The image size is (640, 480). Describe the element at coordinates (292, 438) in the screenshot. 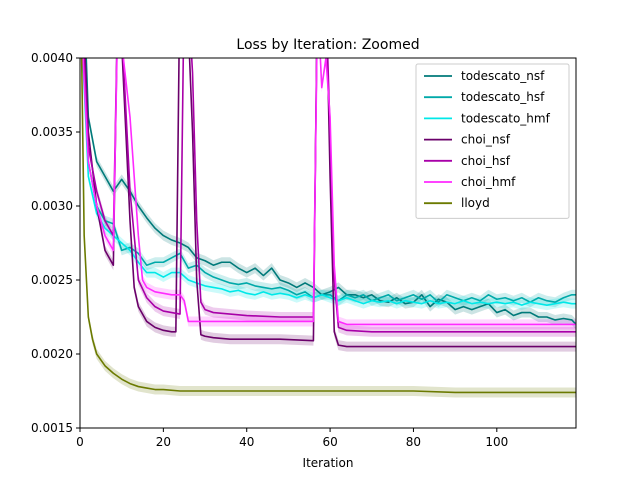

I see `x-axis: 0 20 40 60 80 100` at that location.